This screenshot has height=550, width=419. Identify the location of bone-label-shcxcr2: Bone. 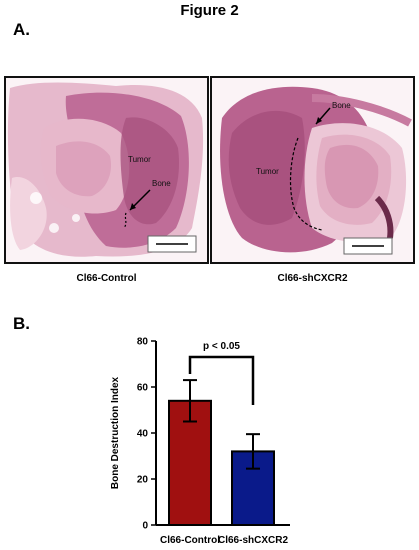
(341, 105).